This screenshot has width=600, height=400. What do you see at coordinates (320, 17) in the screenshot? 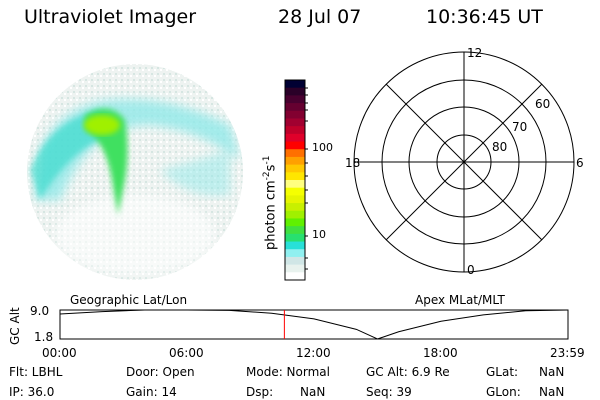
I see `date-label: 28 Jul 07` at bounding box center [320, 17].